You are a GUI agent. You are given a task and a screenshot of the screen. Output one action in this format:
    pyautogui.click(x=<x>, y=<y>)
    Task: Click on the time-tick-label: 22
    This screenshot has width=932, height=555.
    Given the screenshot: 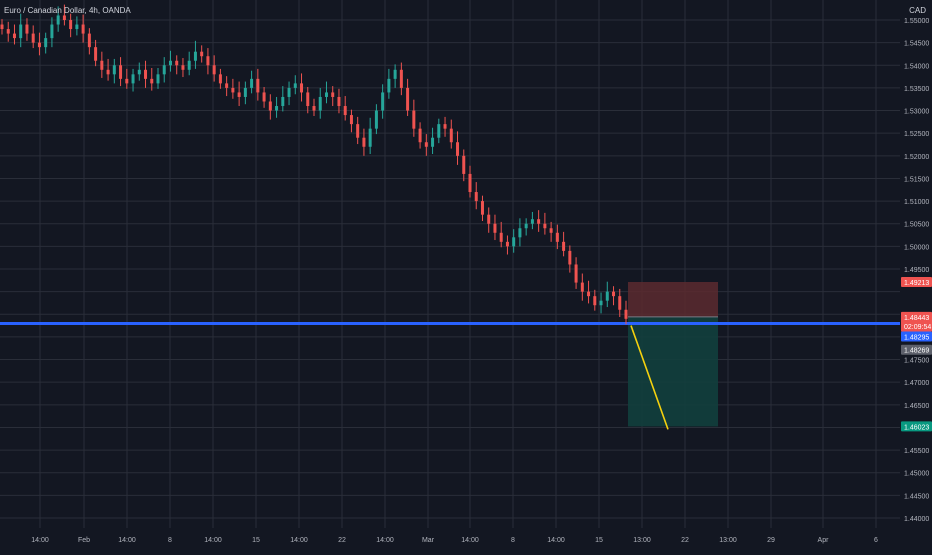 What is the action you would take?
    pyautogui.click(x=685, y=540)
    